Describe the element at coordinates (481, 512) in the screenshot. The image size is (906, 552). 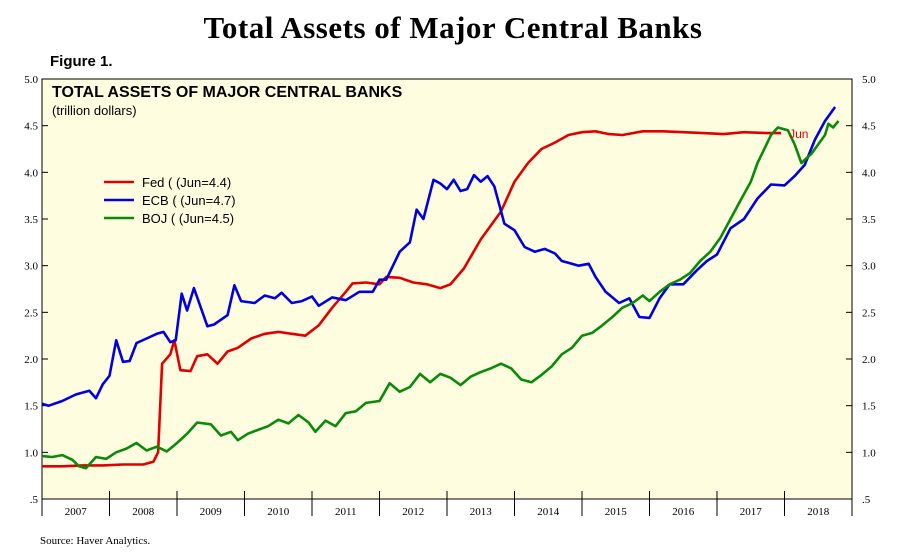
I see `x-tick-label: 2013` at that location.